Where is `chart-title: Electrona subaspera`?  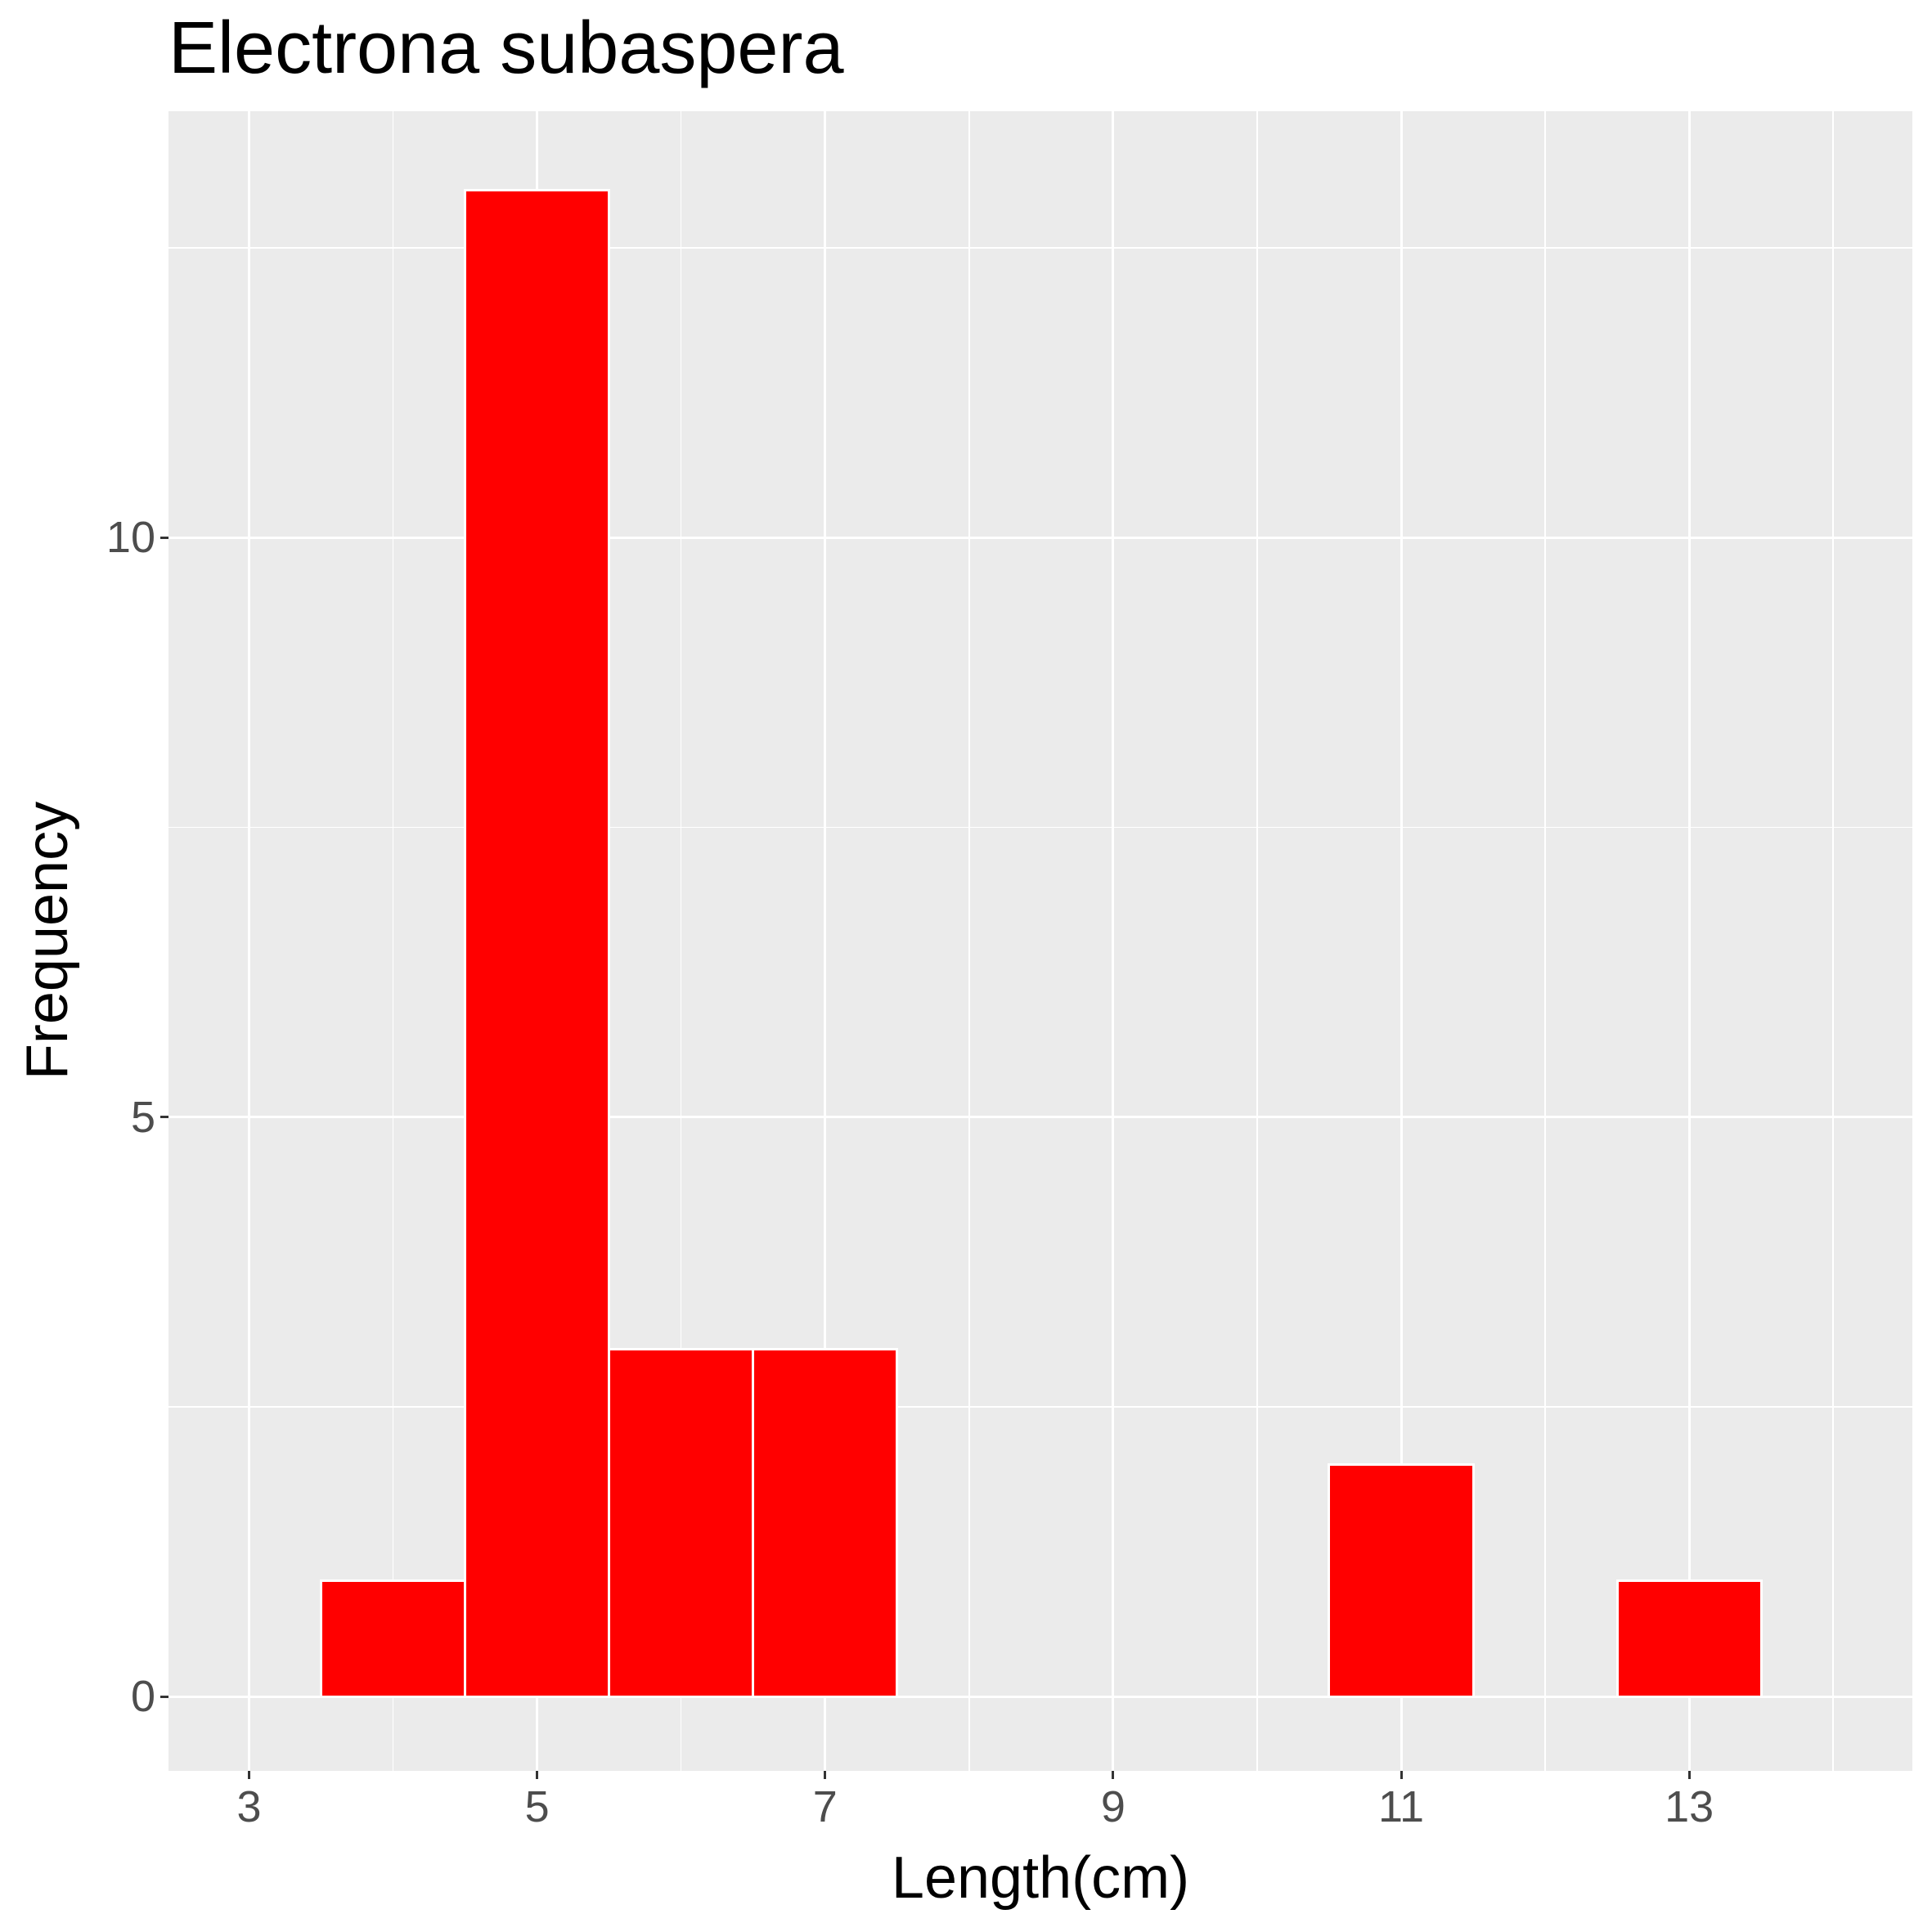 chart-title: Electrona subaspera is located at coordinates (506, 48).